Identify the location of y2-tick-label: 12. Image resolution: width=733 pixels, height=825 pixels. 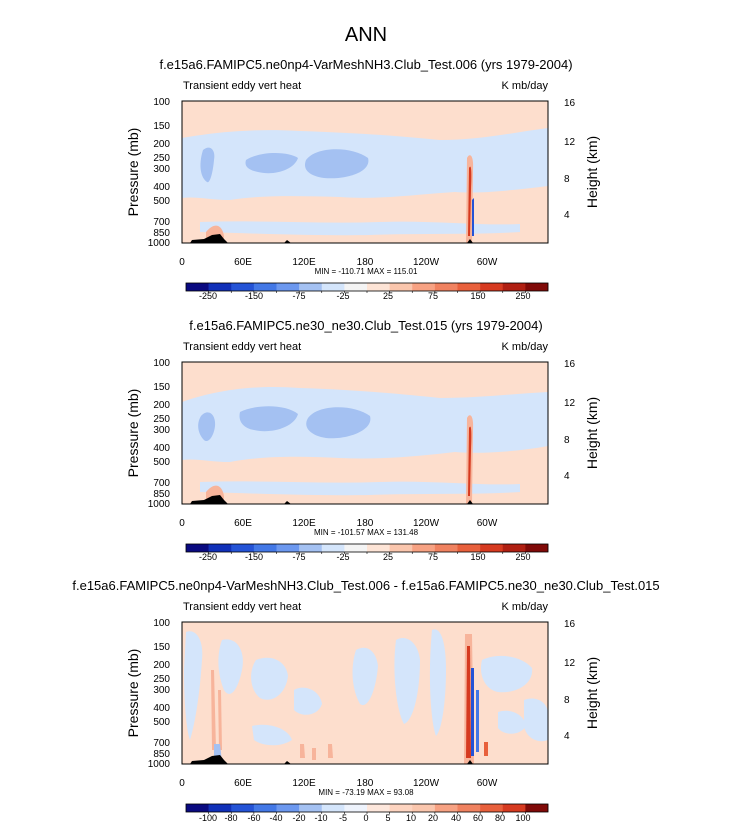
(570, 663).